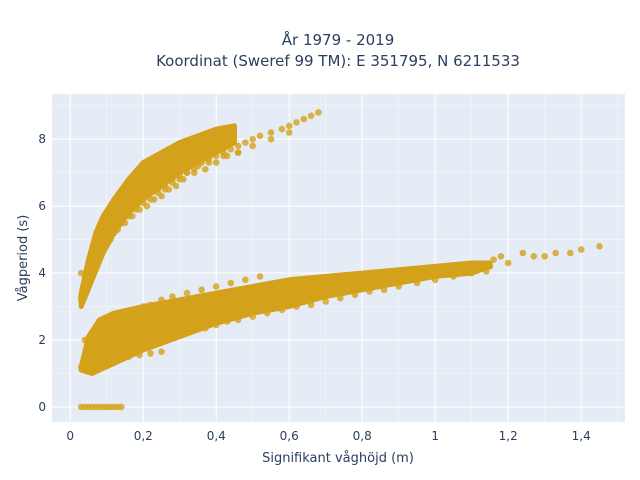 The image size is (640, 480). Describe the element at coordinates (42, 407) in the screenshot. I see `y-tick-label: 0` at that location.